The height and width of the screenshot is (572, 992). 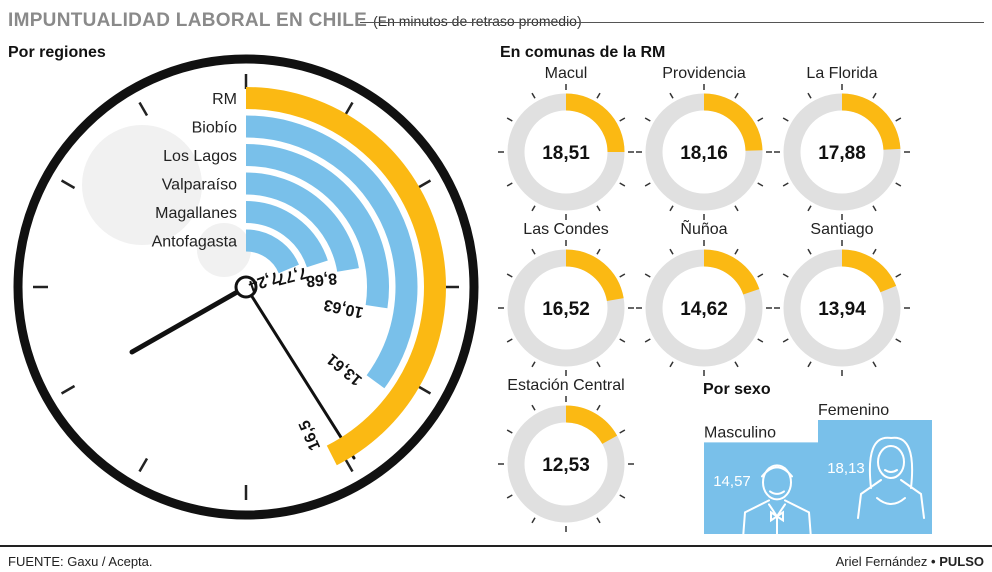 I want to click on page-title: IMPUNTUALIDAD LABORAL EN CHILE, so click(x=188, y=20).